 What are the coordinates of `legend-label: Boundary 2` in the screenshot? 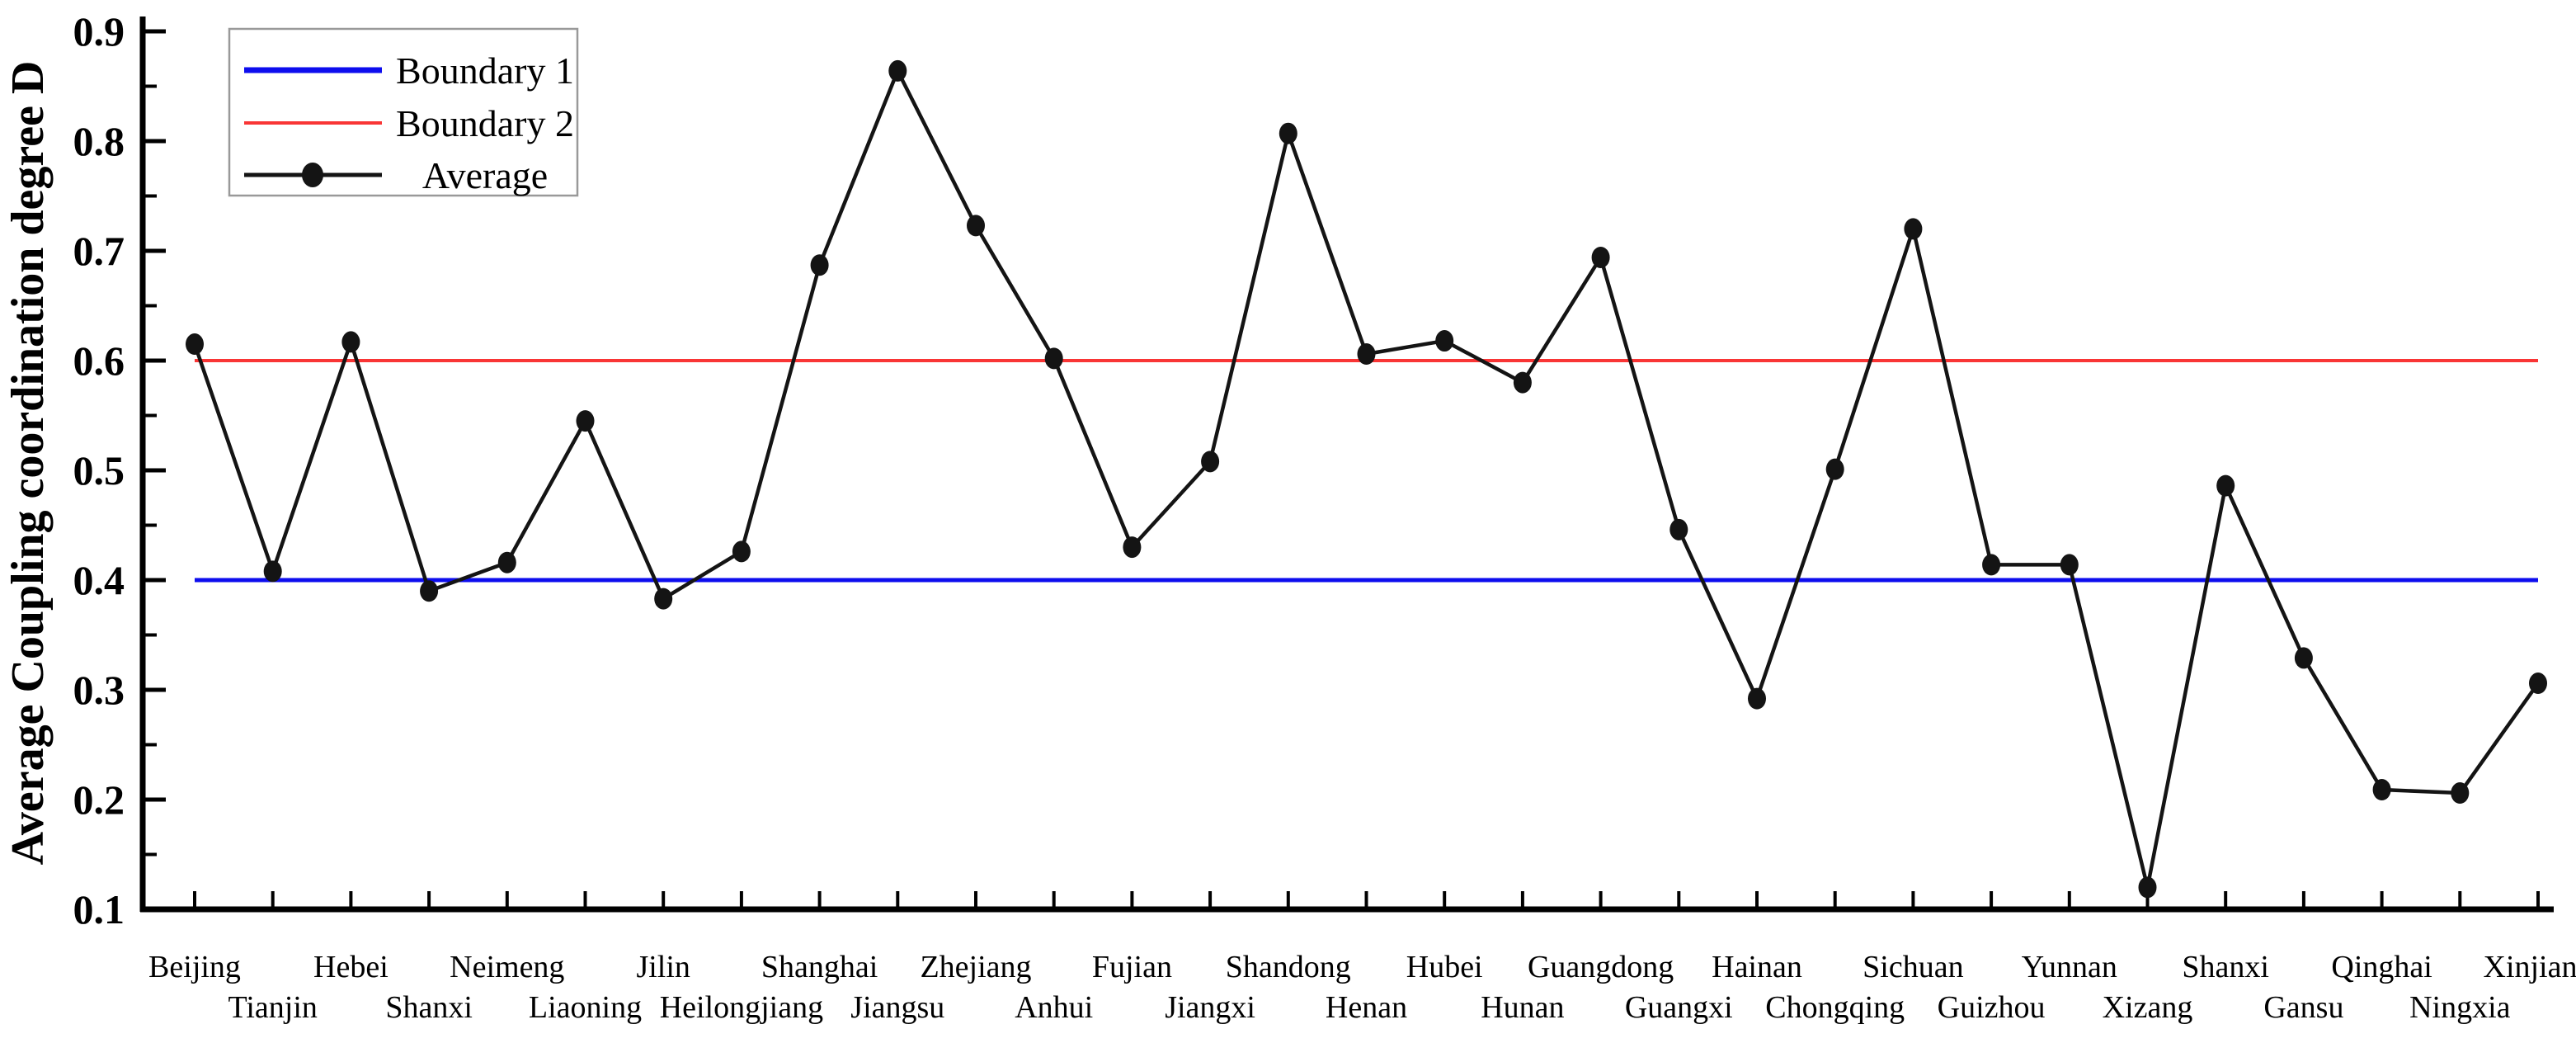 It's located at (485, 123).